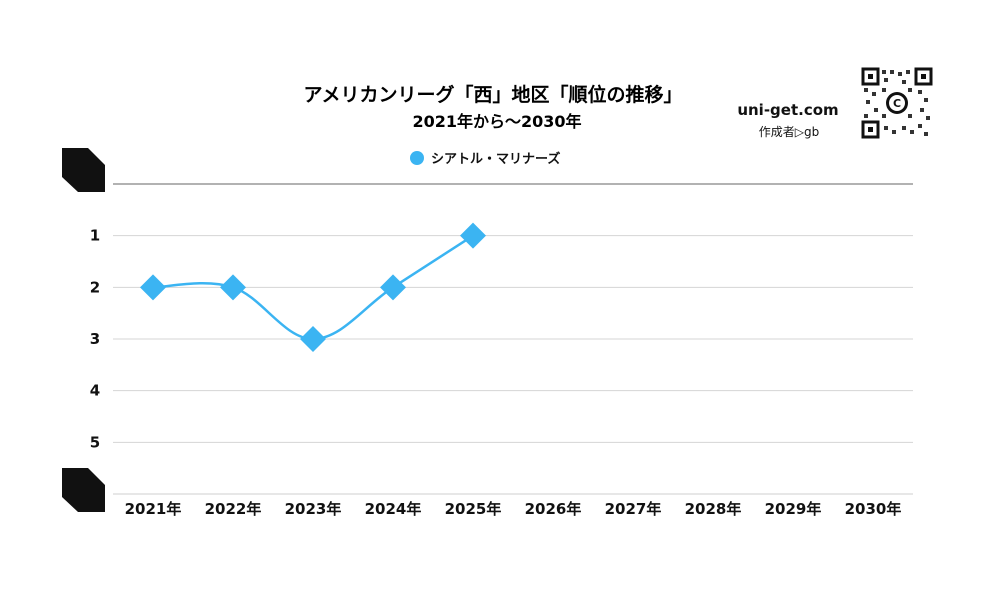 The width and height of the screenshot is (1000, 600). Describe the element at coordinates (793, 509) in the screenshot. I see `x-tick-label: 2029年` at that location.